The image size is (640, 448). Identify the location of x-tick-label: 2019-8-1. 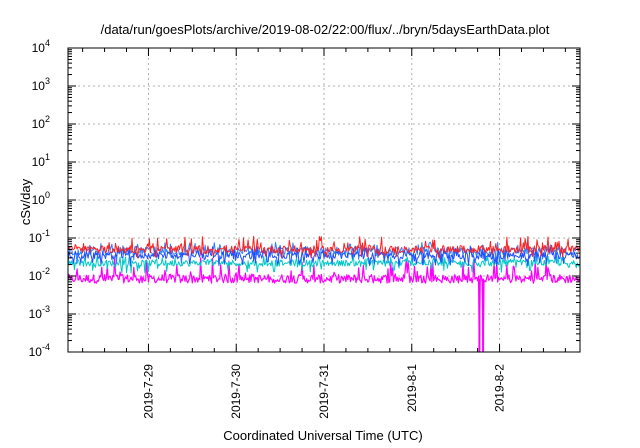
(412, 388).